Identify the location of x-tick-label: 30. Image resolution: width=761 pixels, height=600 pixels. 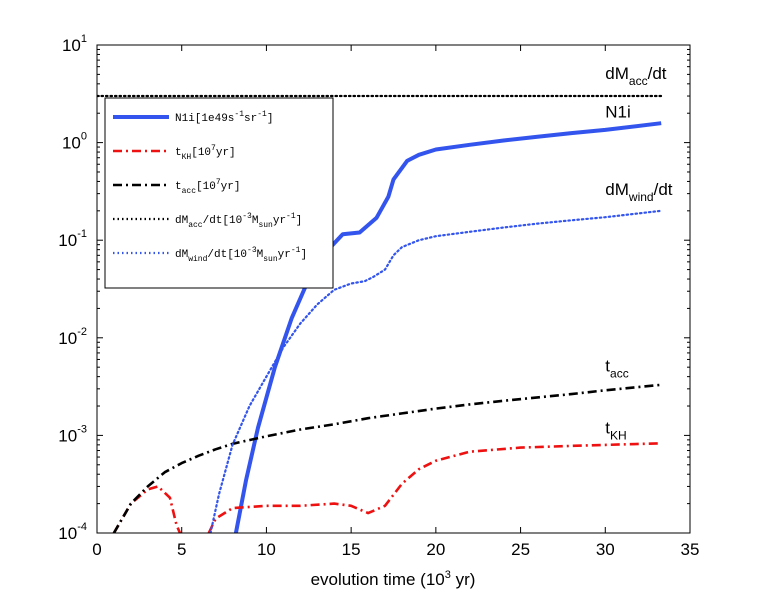
(605, 549).